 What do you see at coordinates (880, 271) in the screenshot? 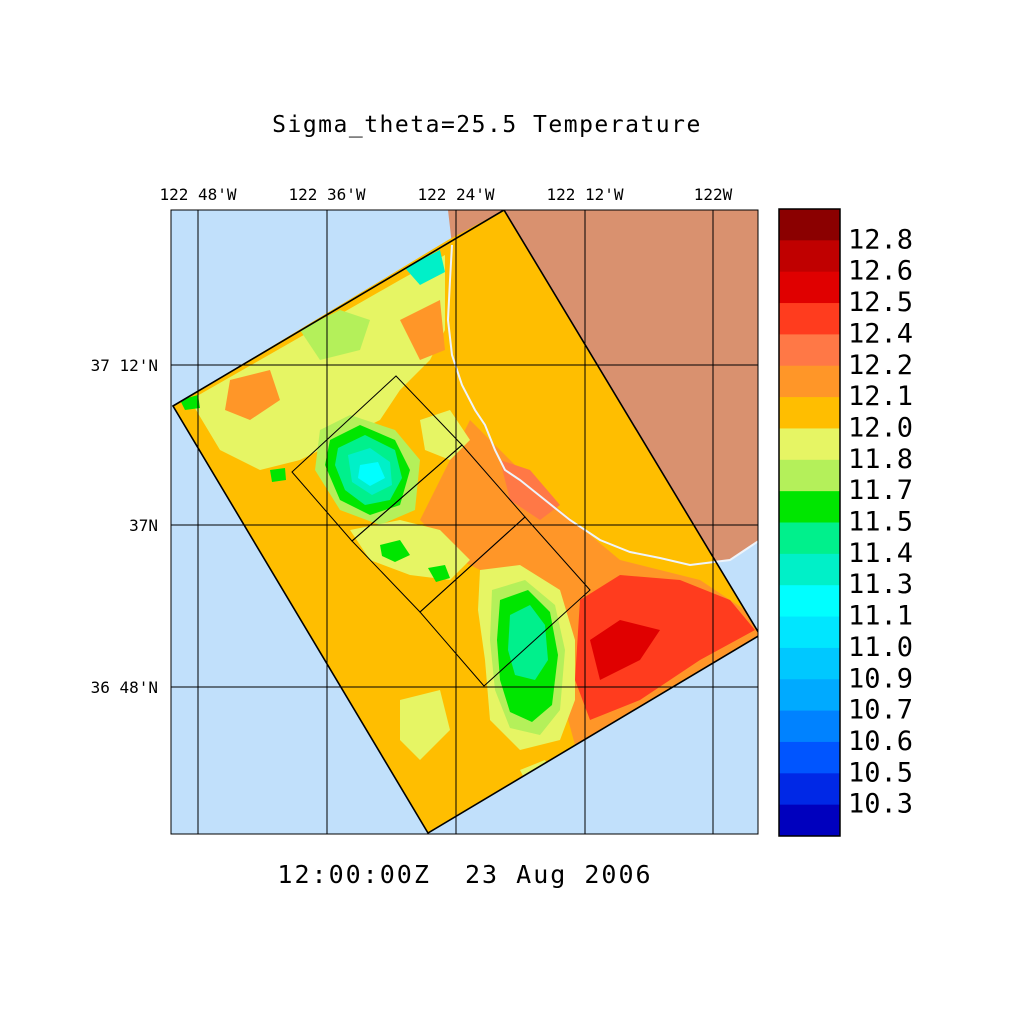
I see `colorbar-label: 12.6` at bounding box center [880, 271].